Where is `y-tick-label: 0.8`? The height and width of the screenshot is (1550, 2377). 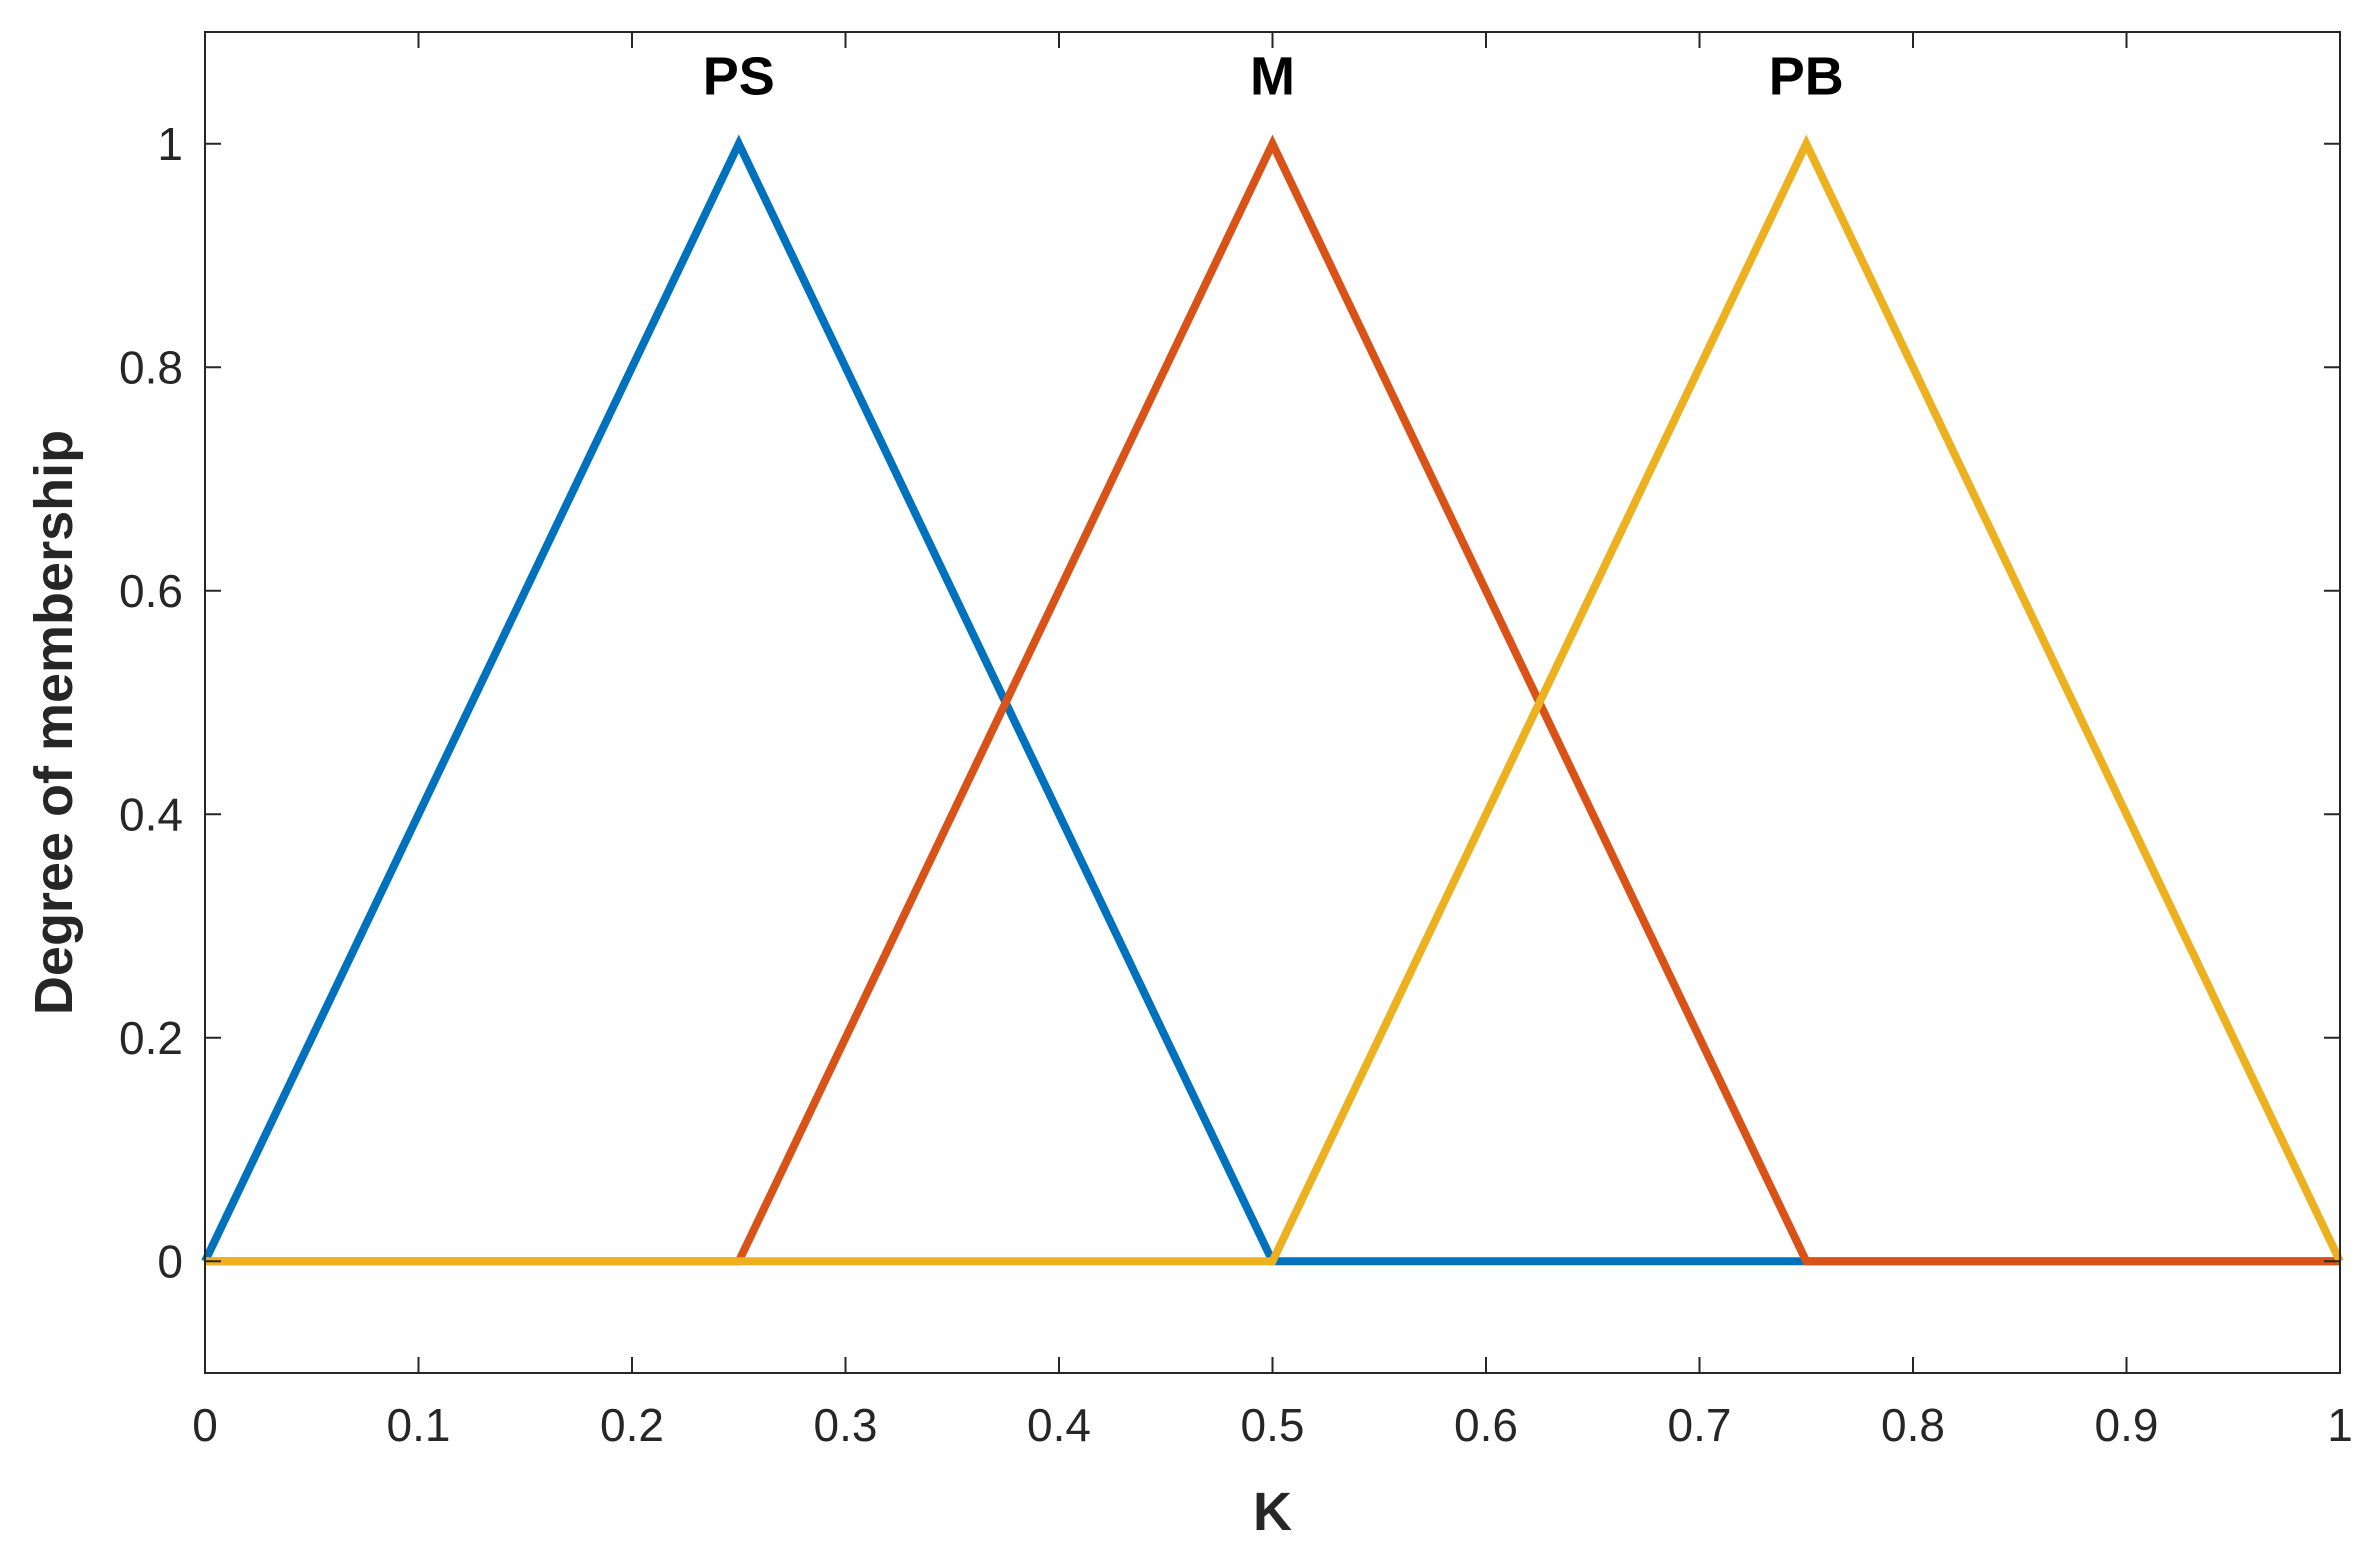 y-tick-label: 0.8 is located at coordinates (151, 367).